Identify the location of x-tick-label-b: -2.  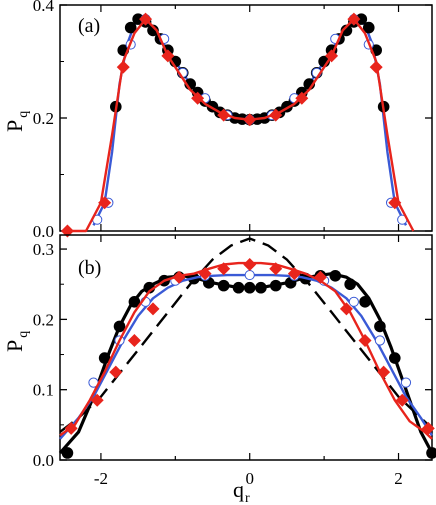
(101, 478).